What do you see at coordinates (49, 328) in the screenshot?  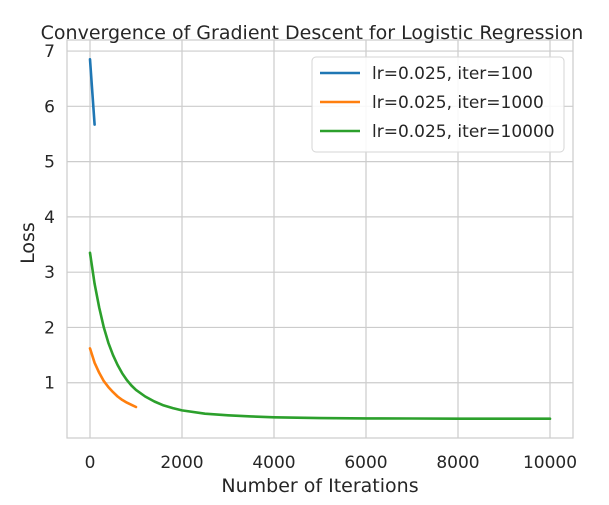 I see `y-tick-label: 2` at bounding box center [49, 328].